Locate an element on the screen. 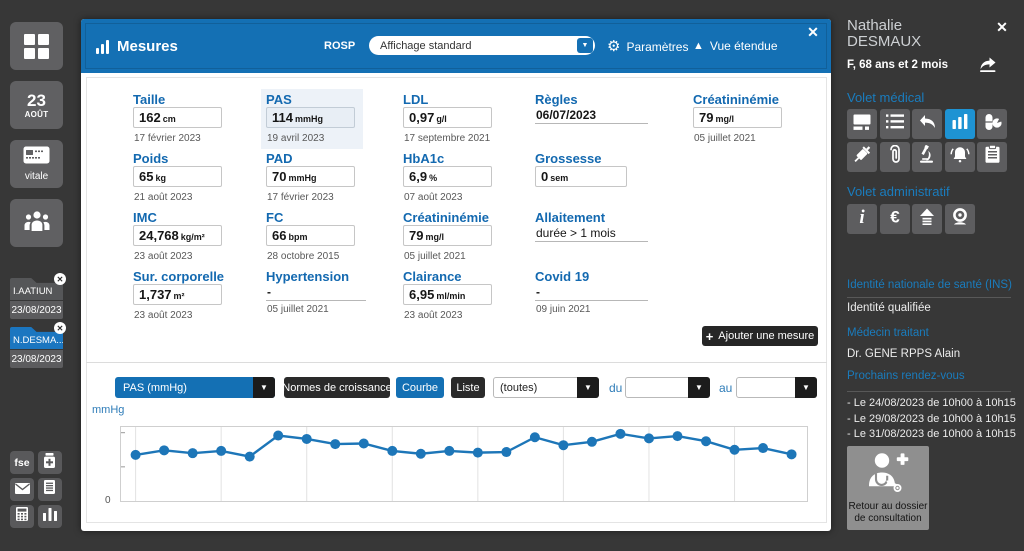 The image size is (1024, 551). measure-unit: ml/min is located at coordinates (451, 296).